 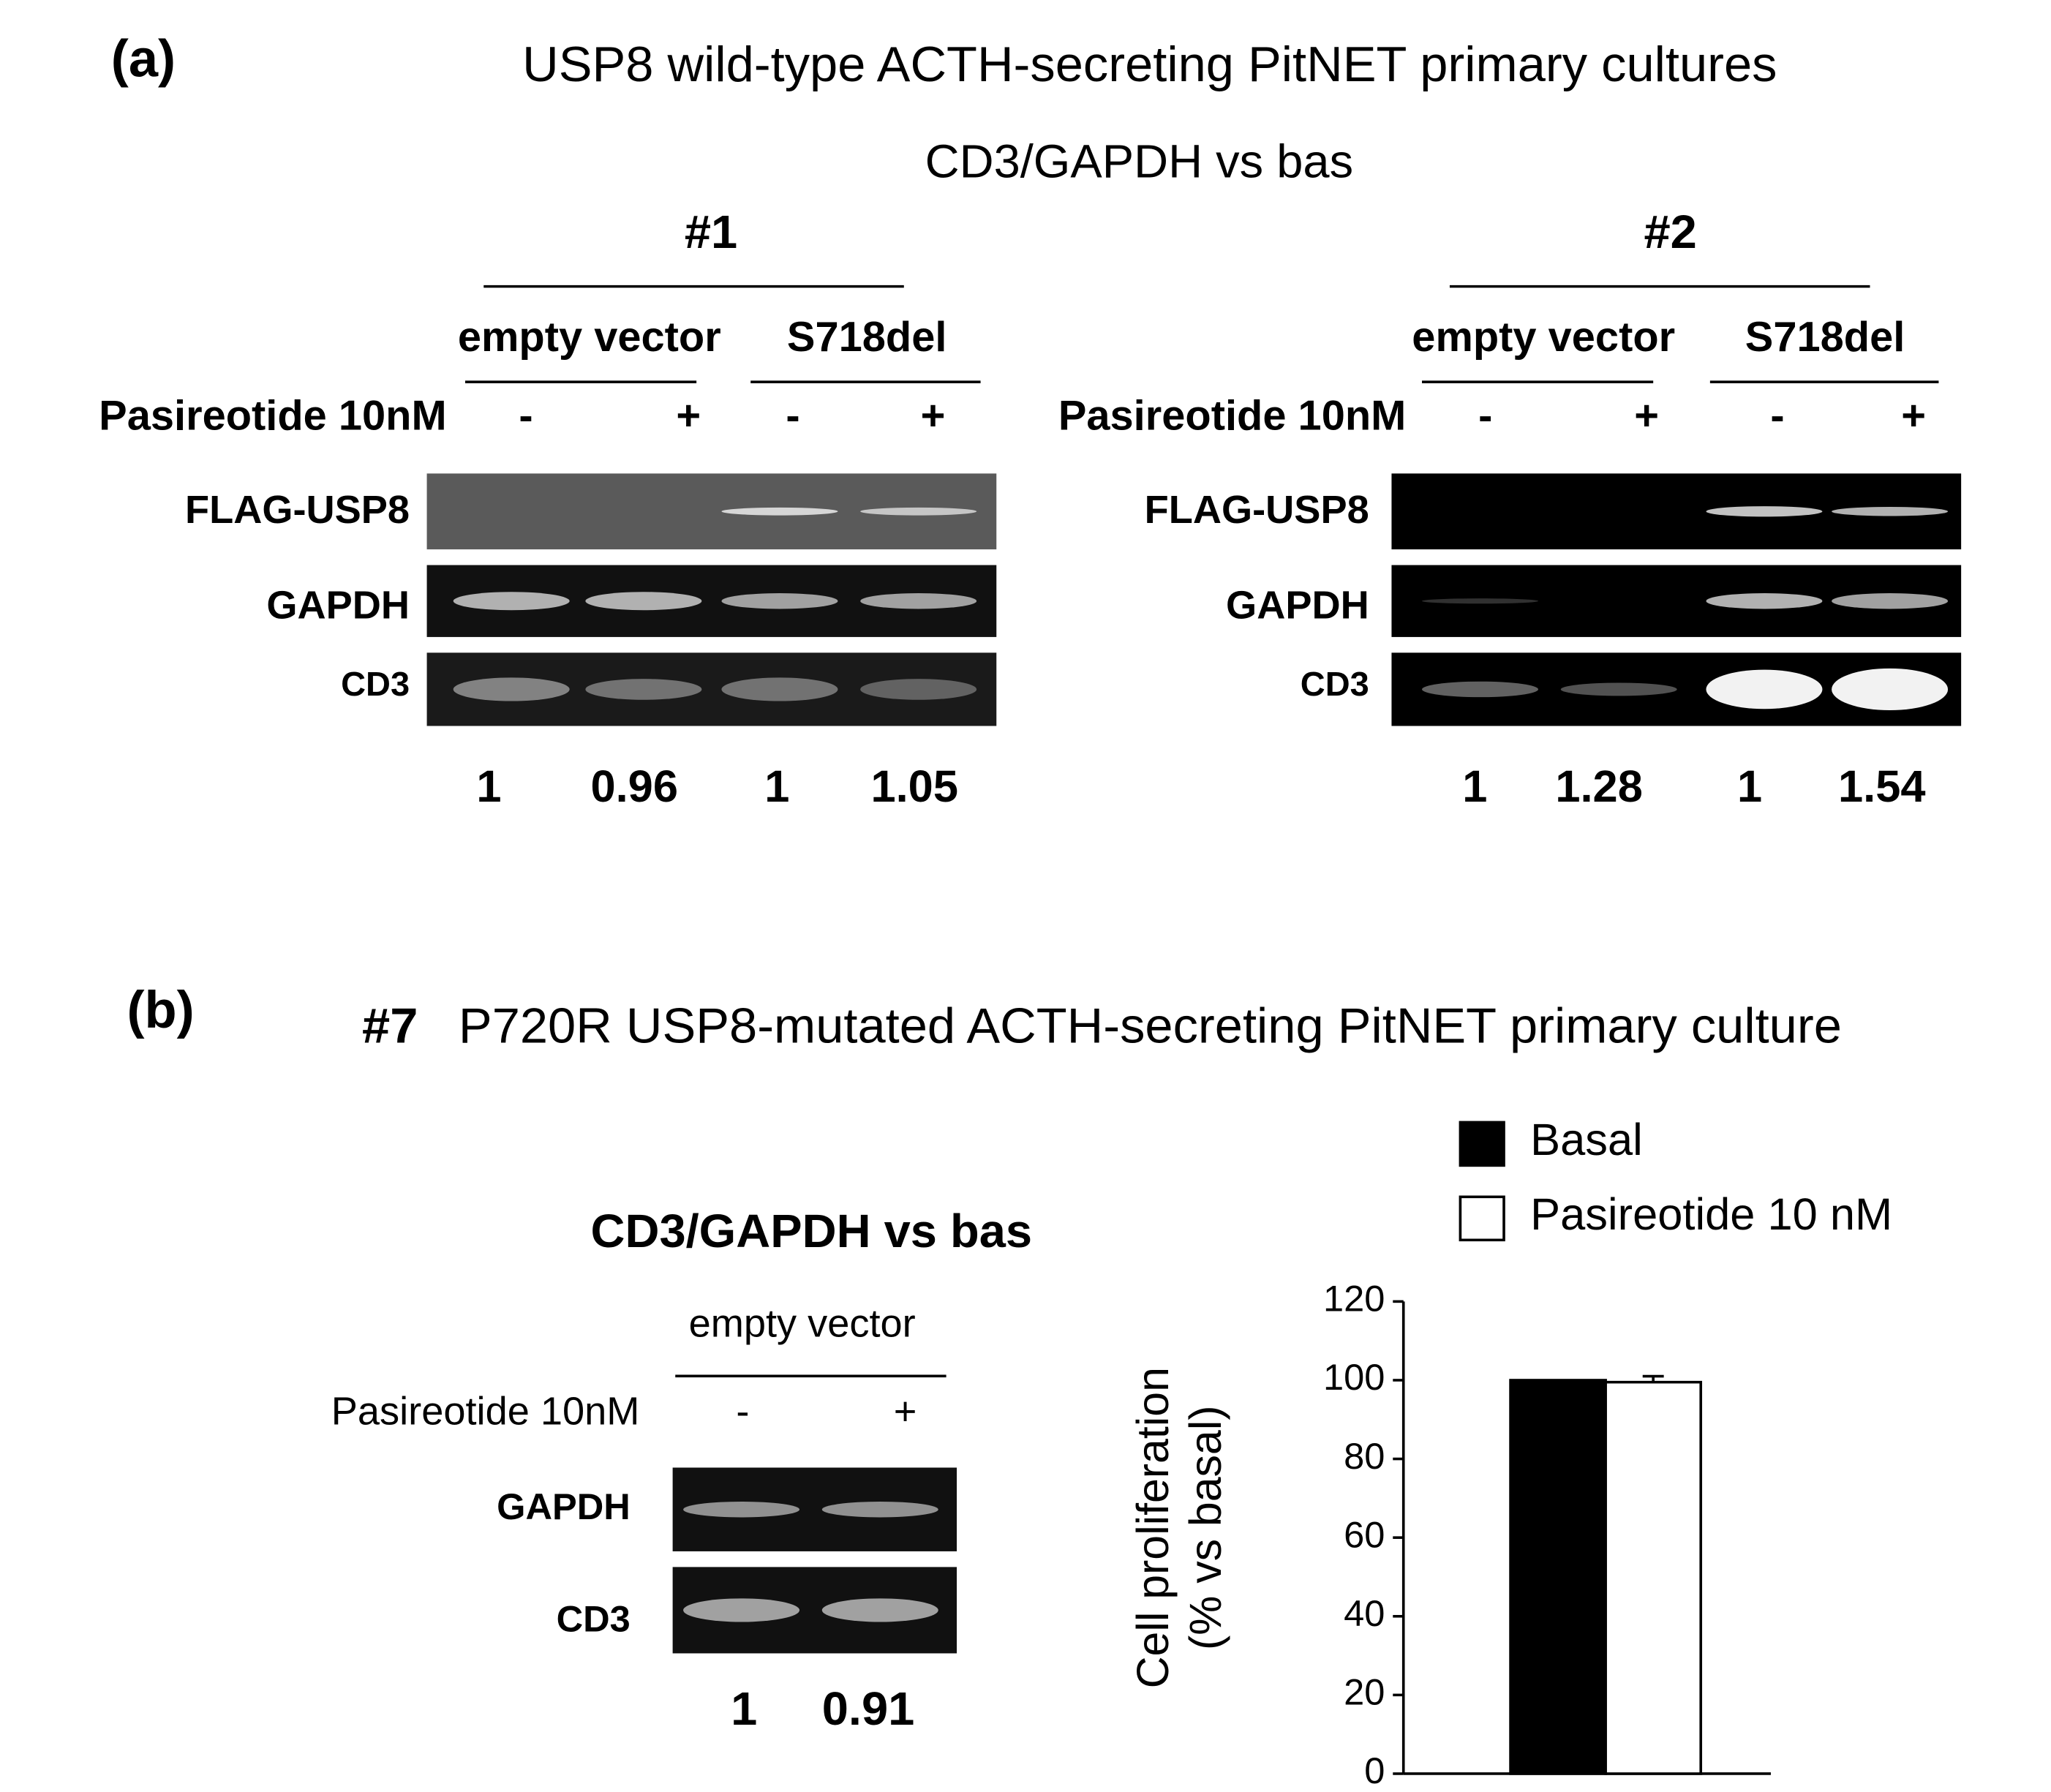 What do you see at coordinates (634, 786) in the screenshot?
I see `ratio-label: 0.96` at bounding box center [634, 786].